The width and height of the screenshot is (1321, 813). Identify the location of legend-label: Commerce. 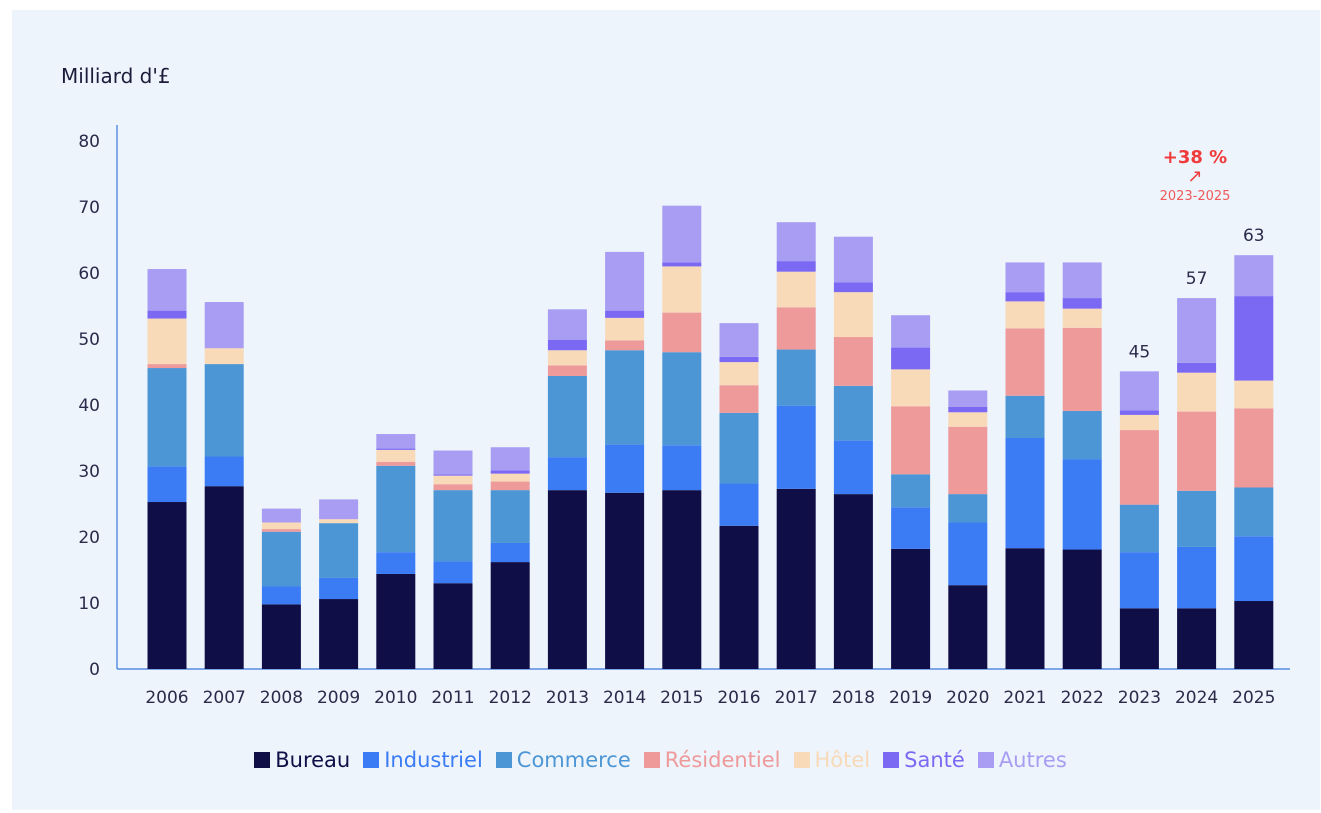
(573, 760).